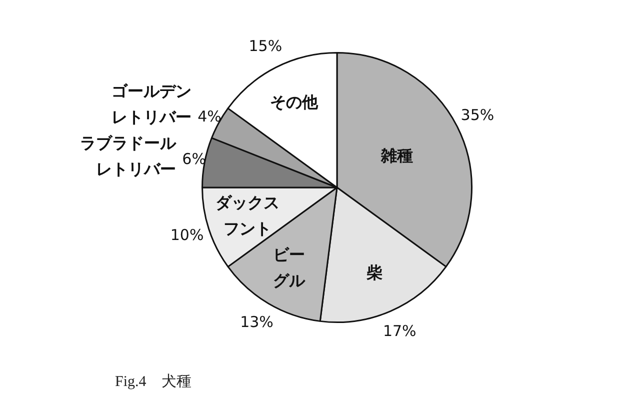 This screenshot has height=409, width=640. I want to click on slice-label: ビーグル, so click(289, 267).